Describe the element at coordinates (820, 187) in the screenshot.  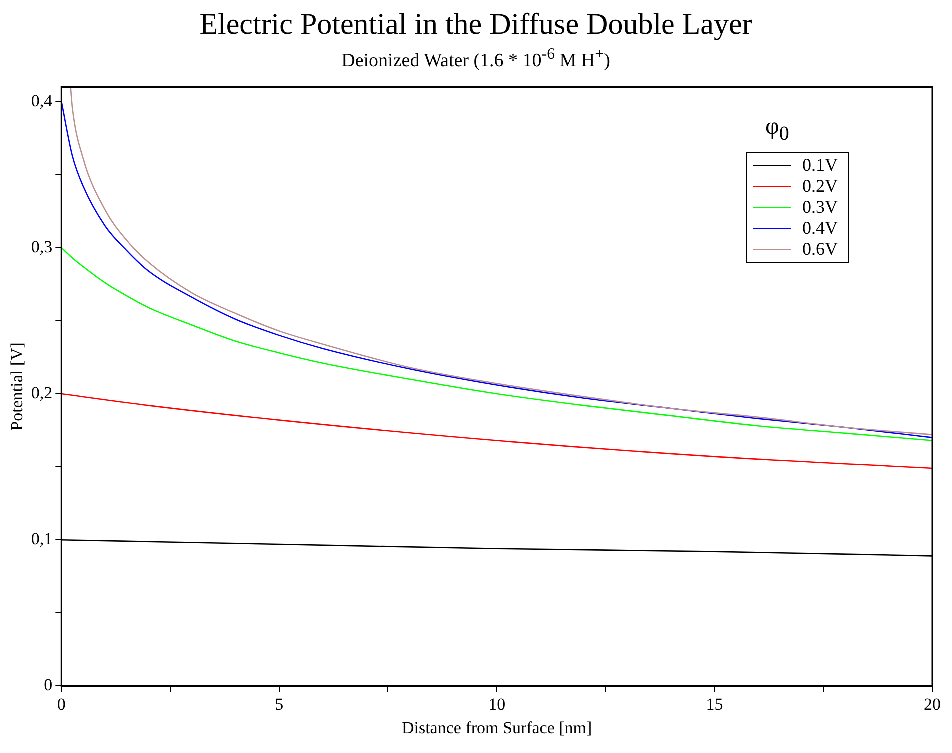
I see `legend-label: 0.2V` at that location.